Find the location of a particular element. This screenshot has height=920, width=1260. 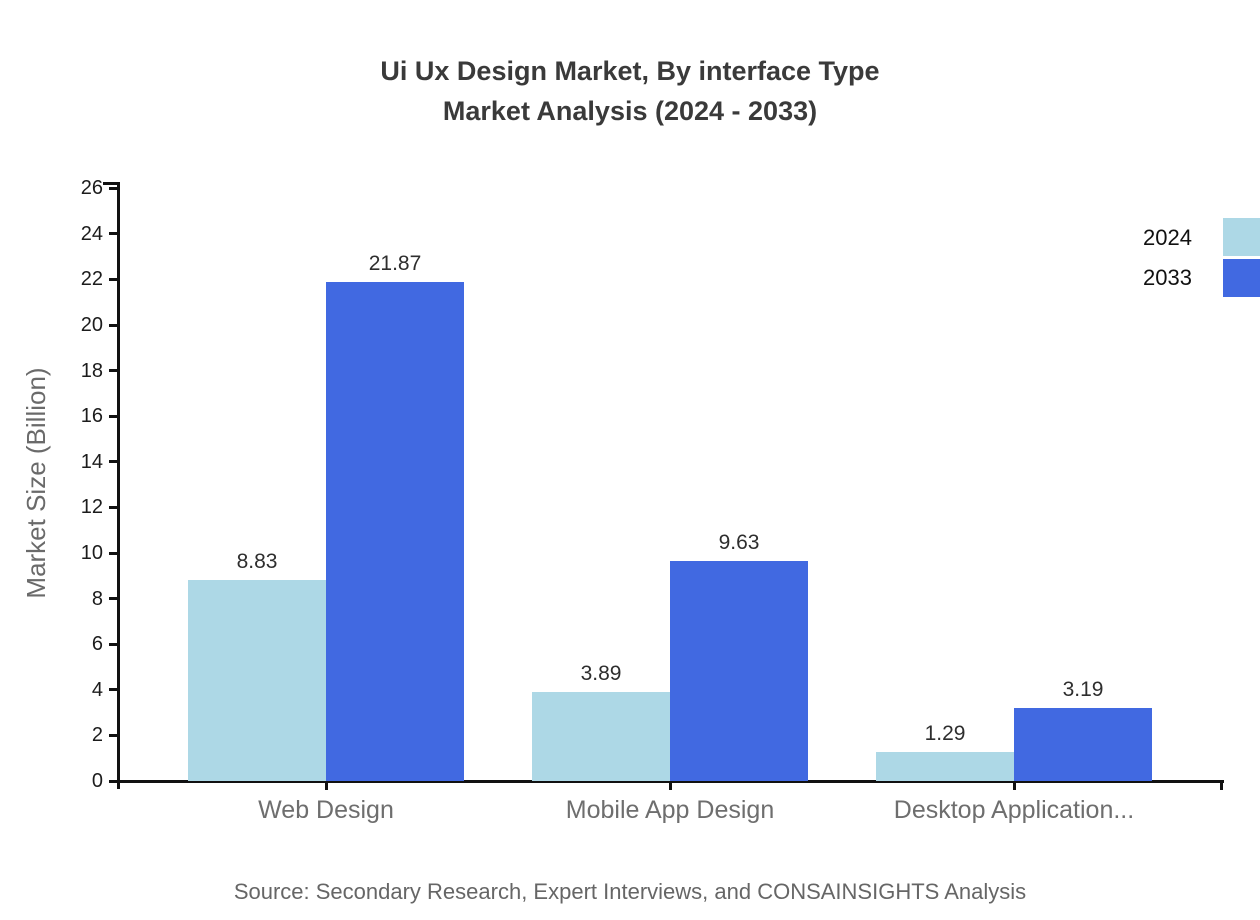

y-tick-label: 14 is located at coordinates (91, 461).